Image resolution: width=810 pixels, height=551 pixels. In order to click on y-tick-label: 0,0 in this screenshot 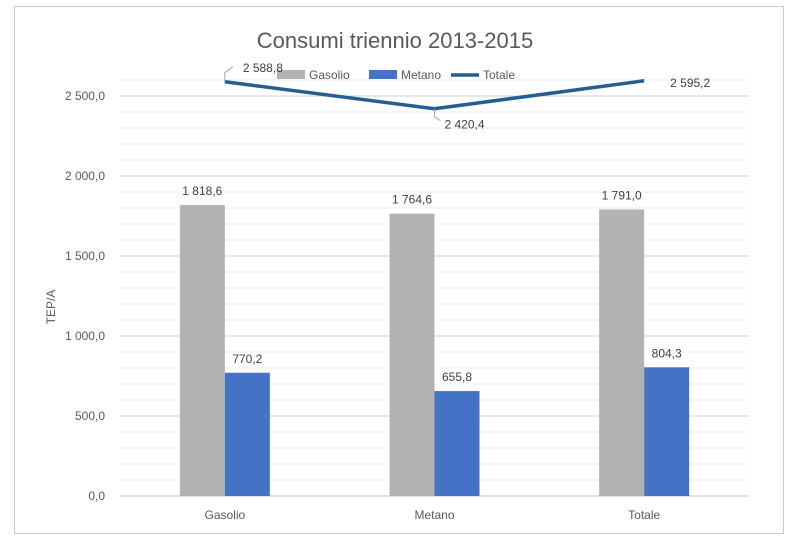, I will do `click(96, 496)`.